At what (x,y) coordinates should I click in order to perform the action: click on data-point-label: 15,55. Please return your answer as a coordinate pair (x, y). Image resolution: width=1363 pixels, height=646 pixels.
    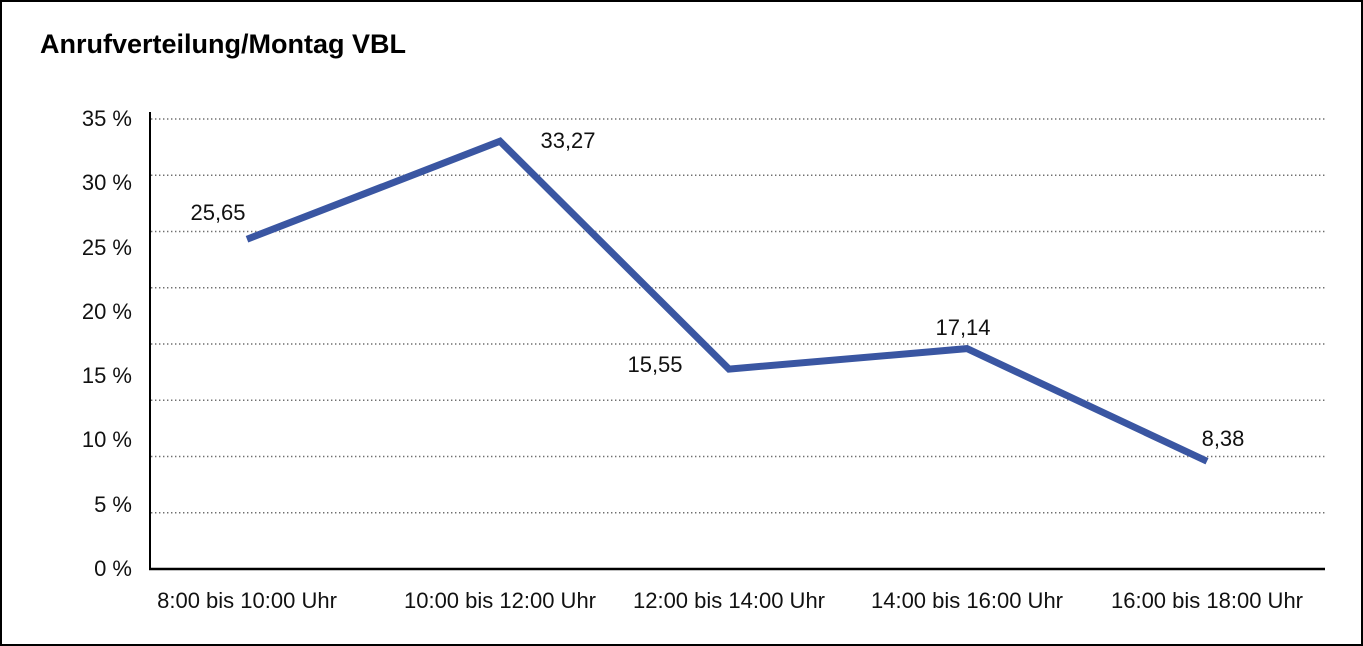
    Looking at the image, I should click on (655, 365).